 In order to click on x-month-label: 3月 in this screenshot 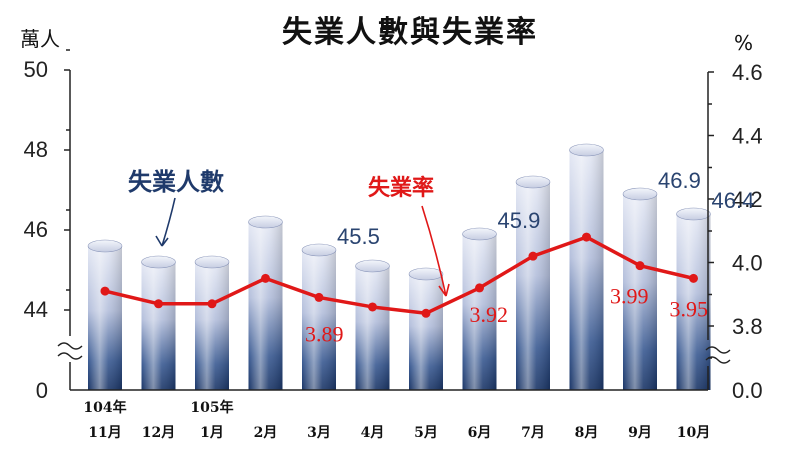, I will do `click(319, 433)`.